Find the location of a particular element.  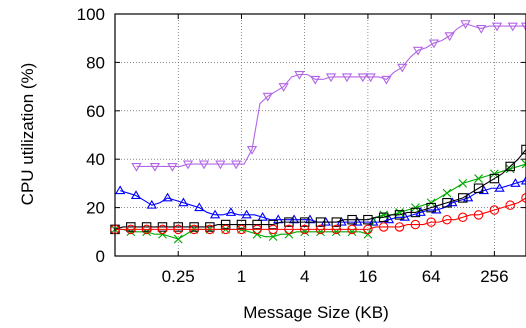

x-tick-label: 0.25 is located at coordinates (178, 276).